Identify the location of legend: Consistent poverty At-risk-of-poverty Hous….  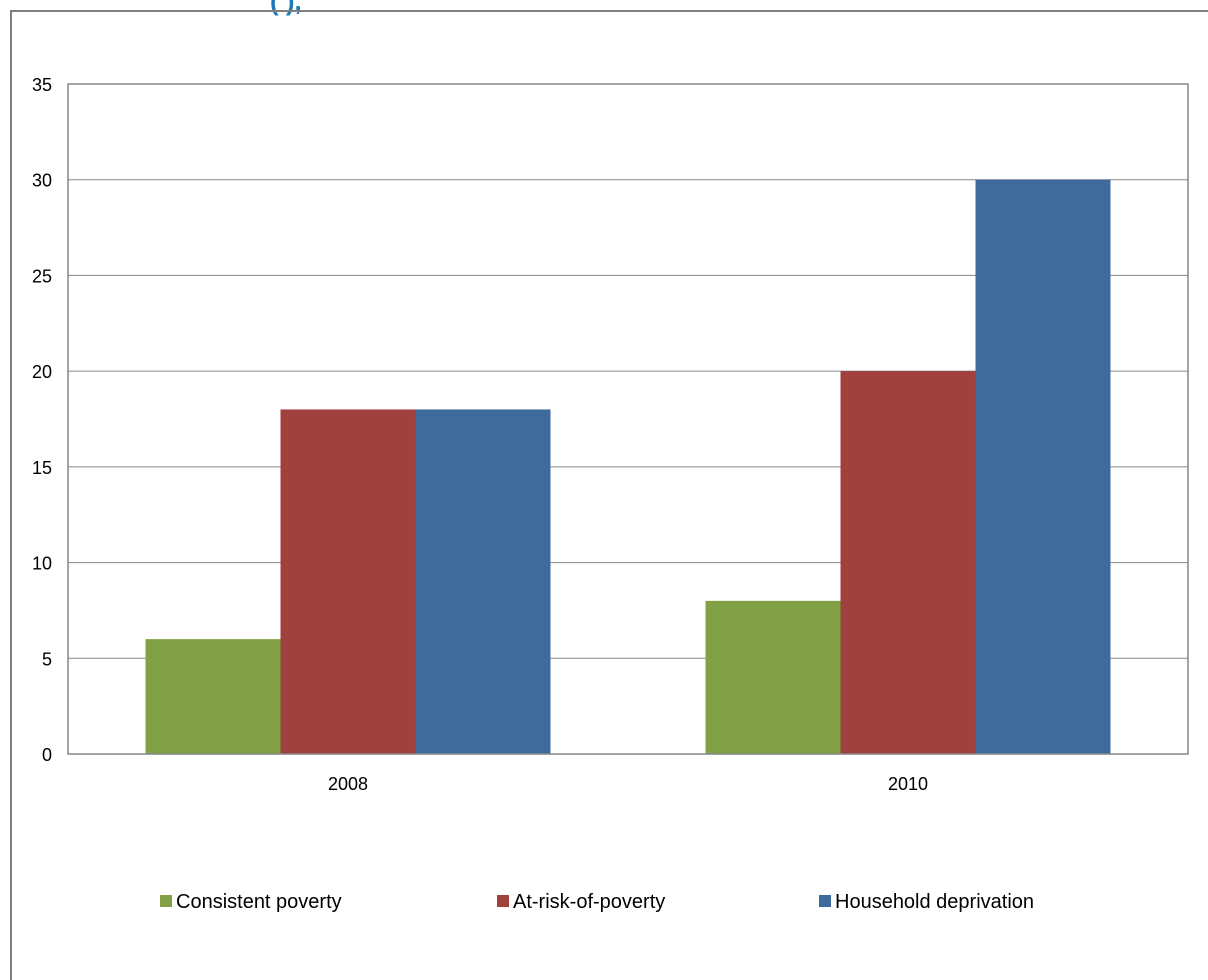
(597, 902).